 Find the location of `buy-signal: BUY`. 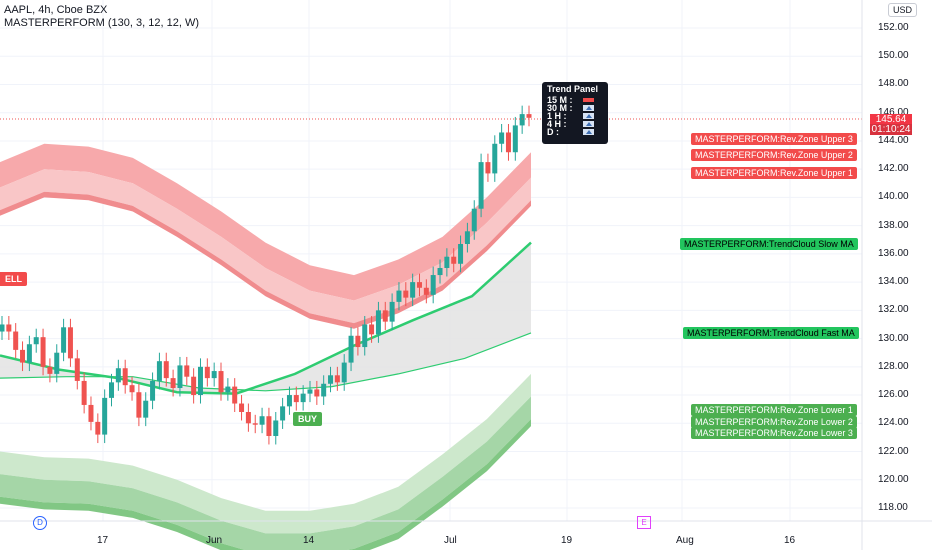

buy-signal: BUY is located at coordinates (308, 419).